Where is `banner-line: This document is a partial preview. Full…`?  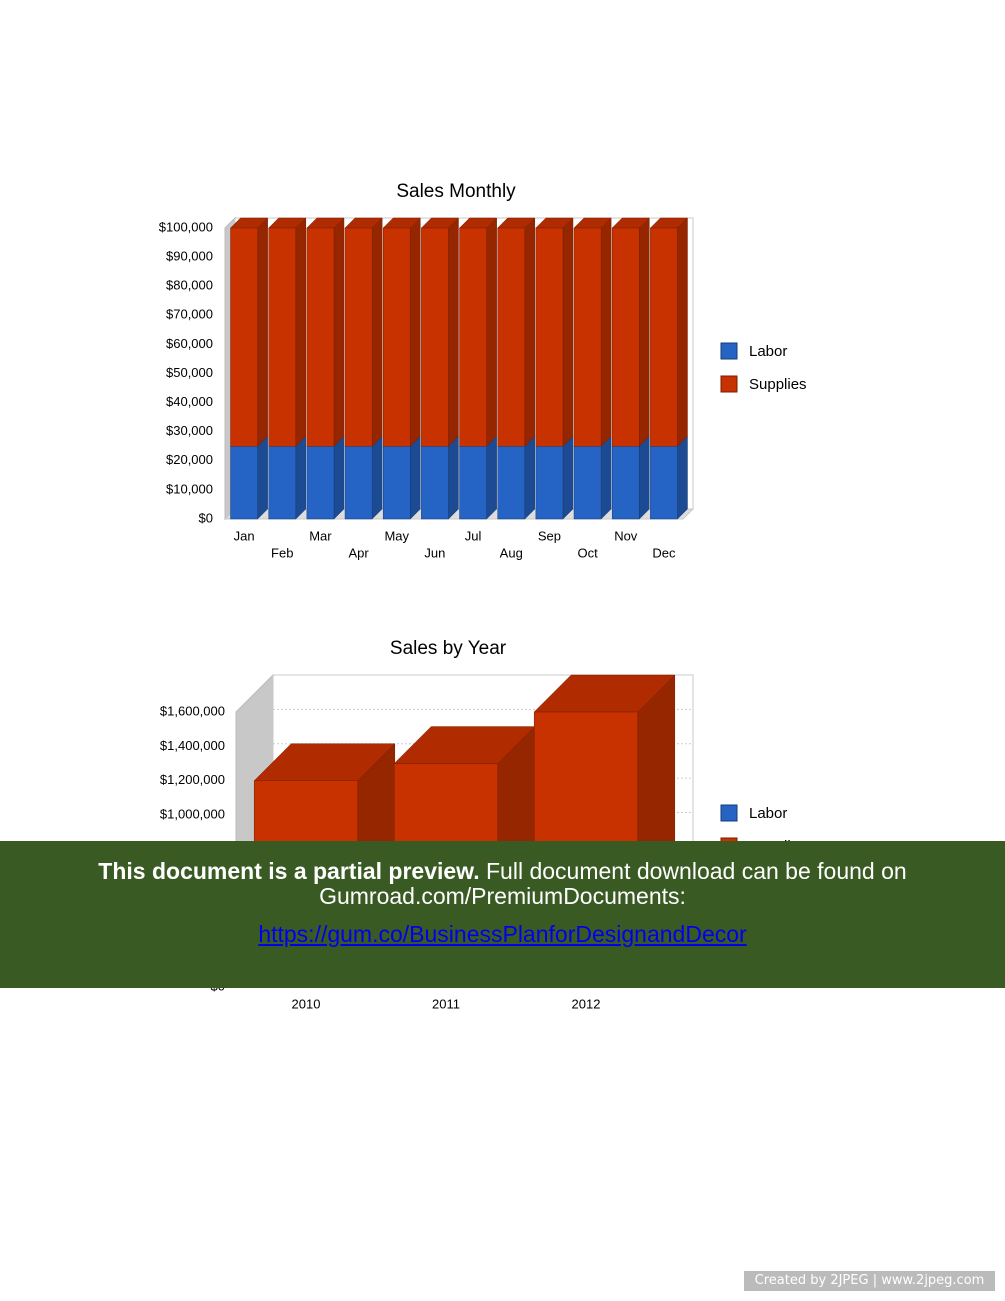
banner-line: This document is a partial preview. Full… is located at coordinates (502, 871).